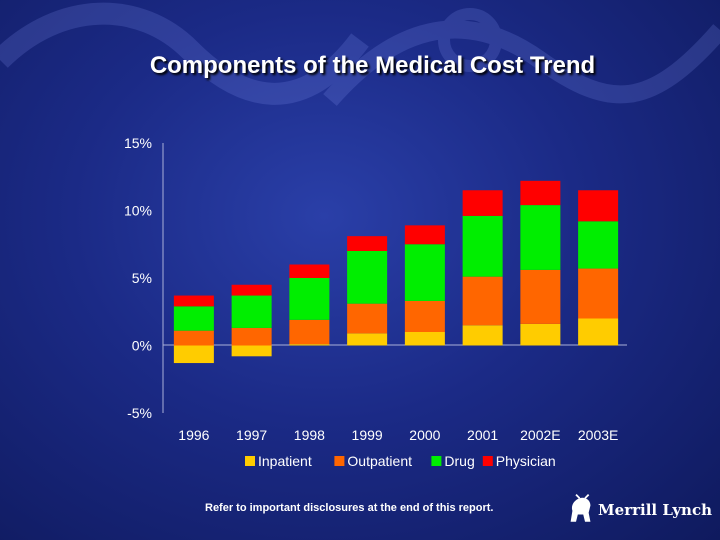 The height and width of the screenshot is (540, 720). Describe the element at coordinates (580, 508) in the screenshot. I see `bull-logo-icon` at that location.